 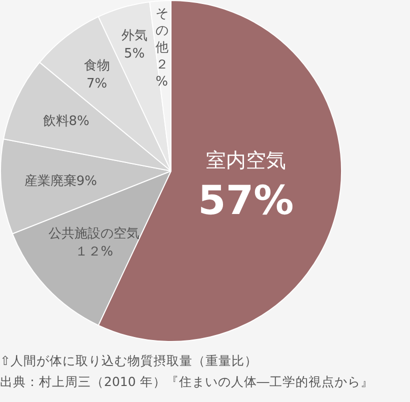 I want to click on slice-label: 外気, so click(x=134, y=36).